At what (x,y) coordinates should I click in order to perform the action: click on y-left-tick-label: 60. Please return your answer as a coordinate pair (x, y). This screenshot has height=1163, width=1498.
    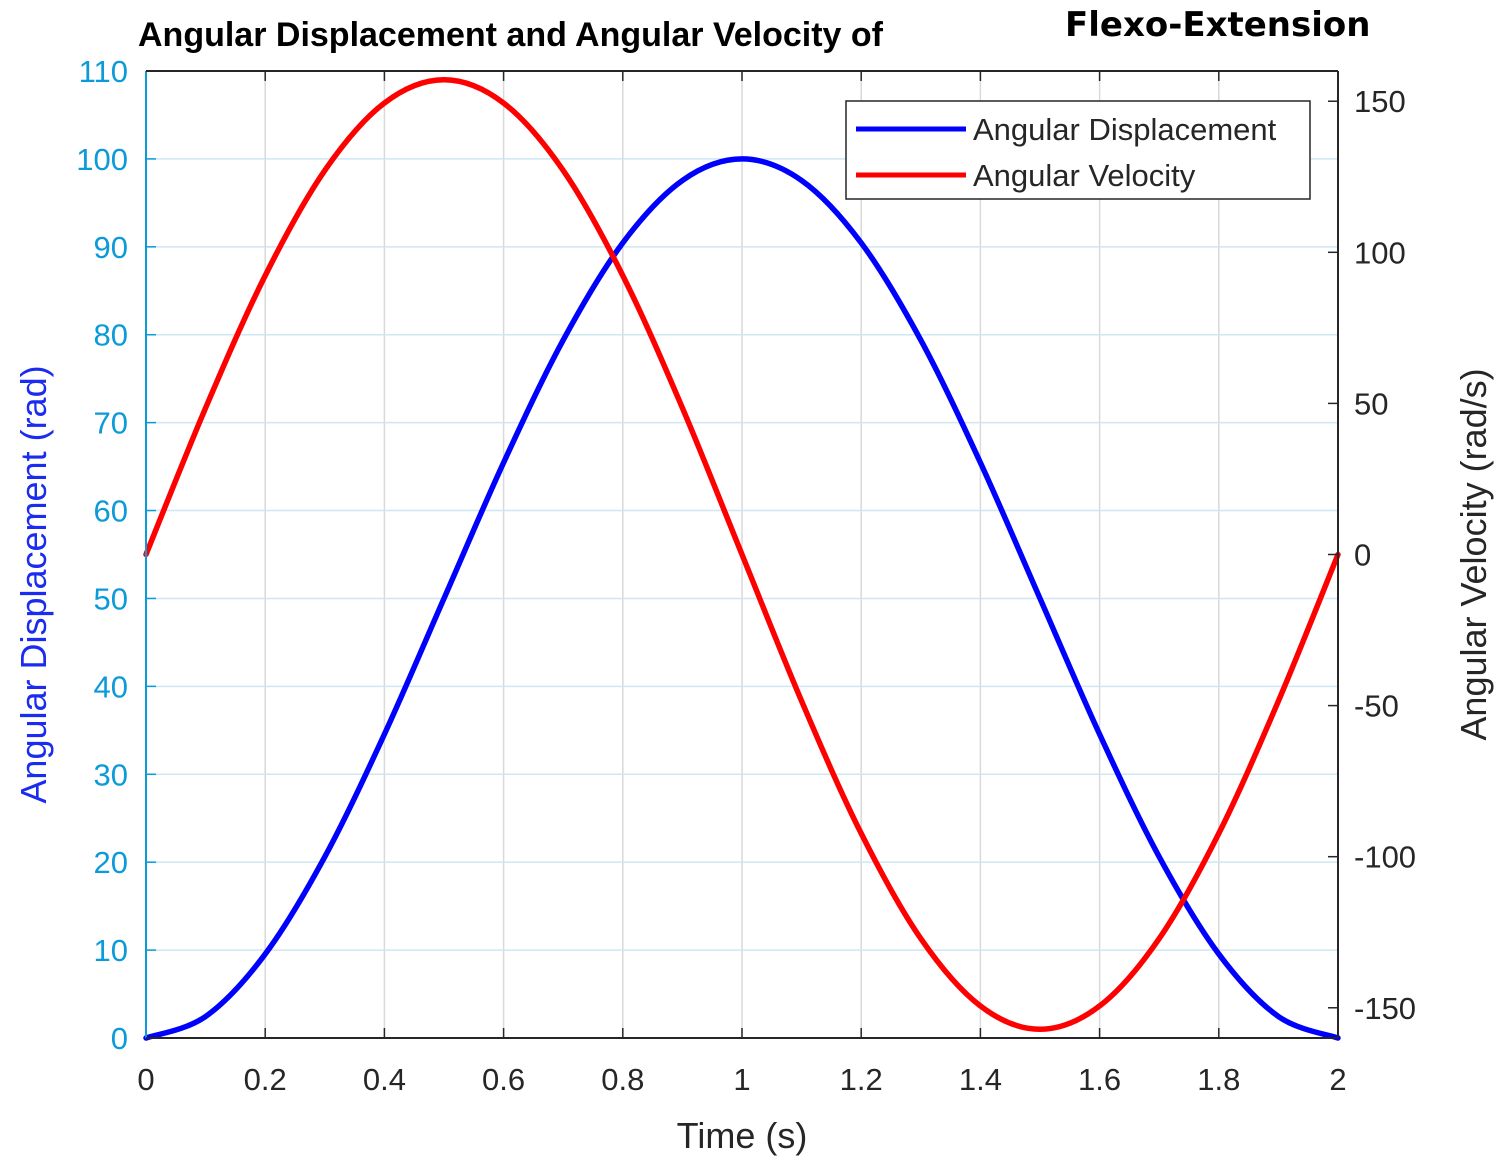
    Looking at the image, I should click on (111, 511).